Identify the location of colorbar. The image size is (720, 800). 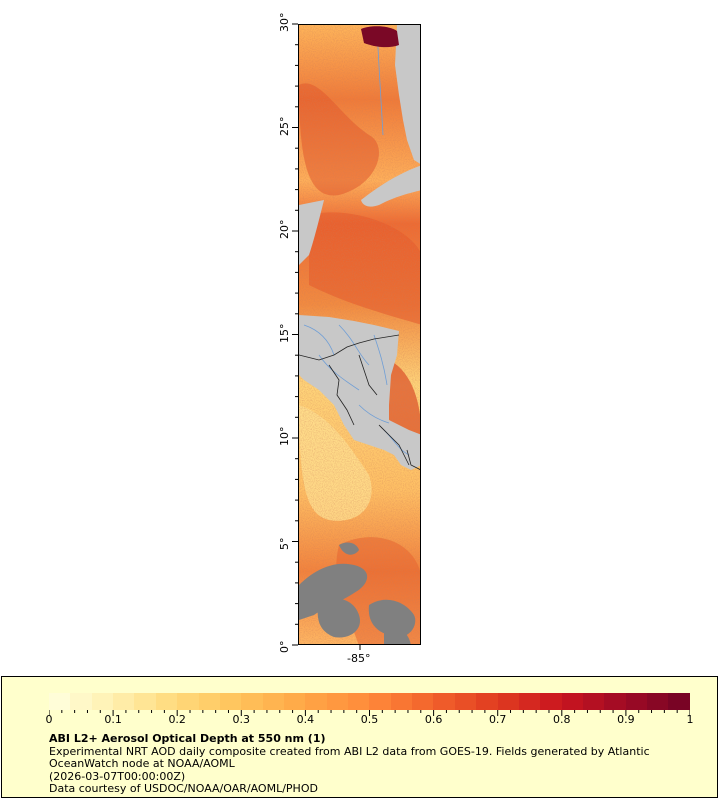
(369, 701).